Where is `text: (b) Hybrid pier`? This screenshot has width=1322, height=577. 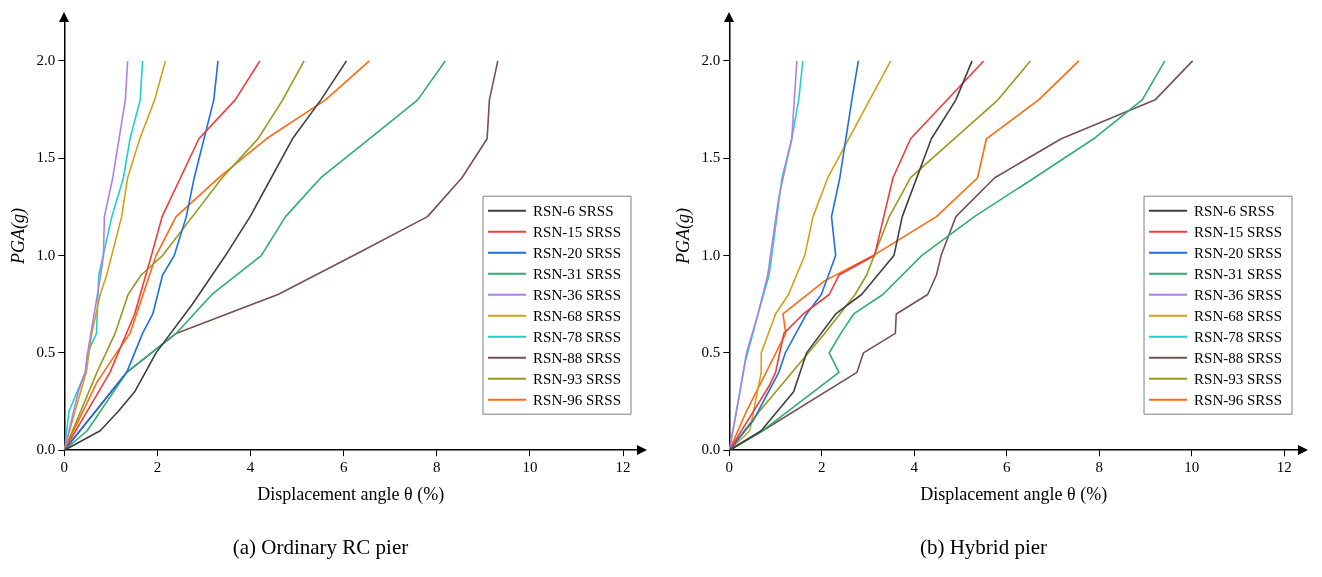 text: (b) Hybrid pier is located at coordinates (983, 546).